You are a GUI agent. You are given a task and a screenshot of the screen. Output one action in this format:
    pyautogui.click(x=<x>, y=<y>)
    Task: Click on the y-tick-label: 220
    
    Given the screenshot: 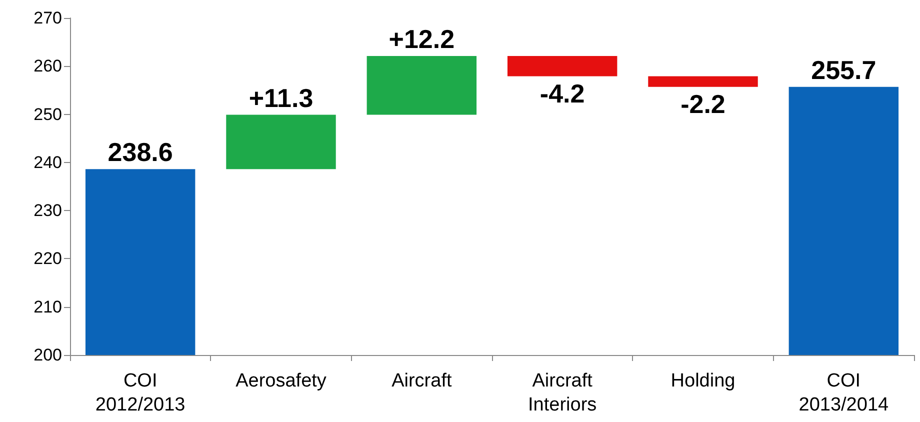 What is the action you would take?
    pyautogui.click(x=48, y=258)
    